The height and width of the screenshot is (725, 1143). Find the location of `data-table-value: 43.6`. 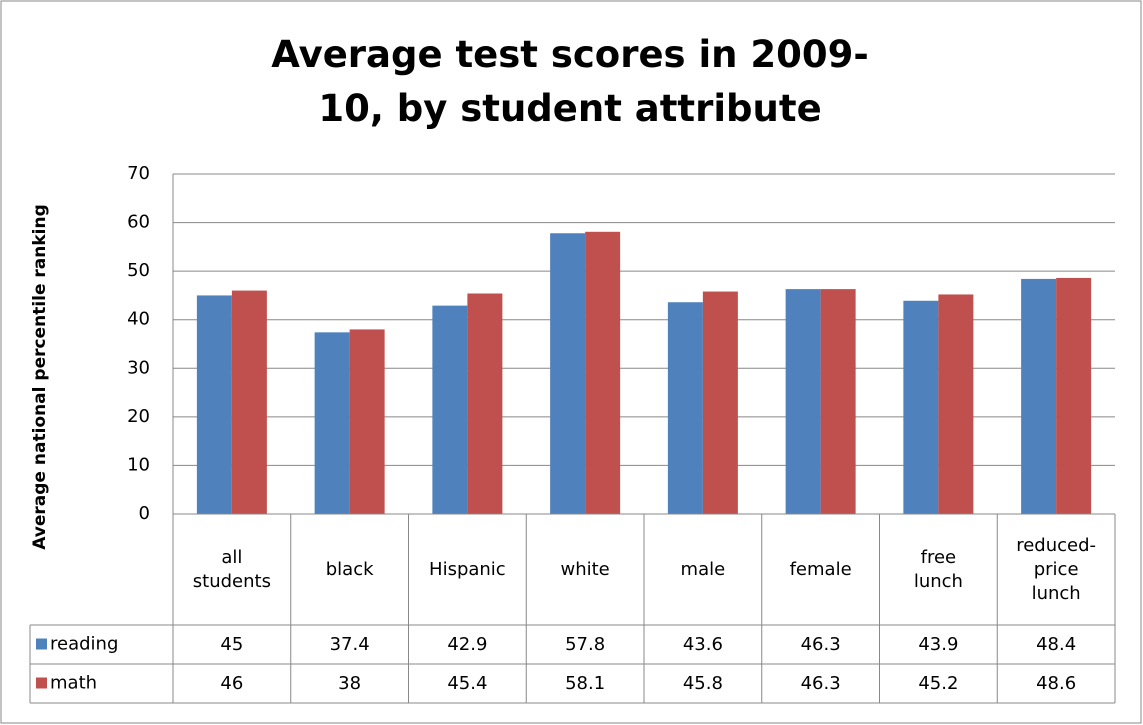

data-table-value: 43.6 is located at coordinates (702, 644).